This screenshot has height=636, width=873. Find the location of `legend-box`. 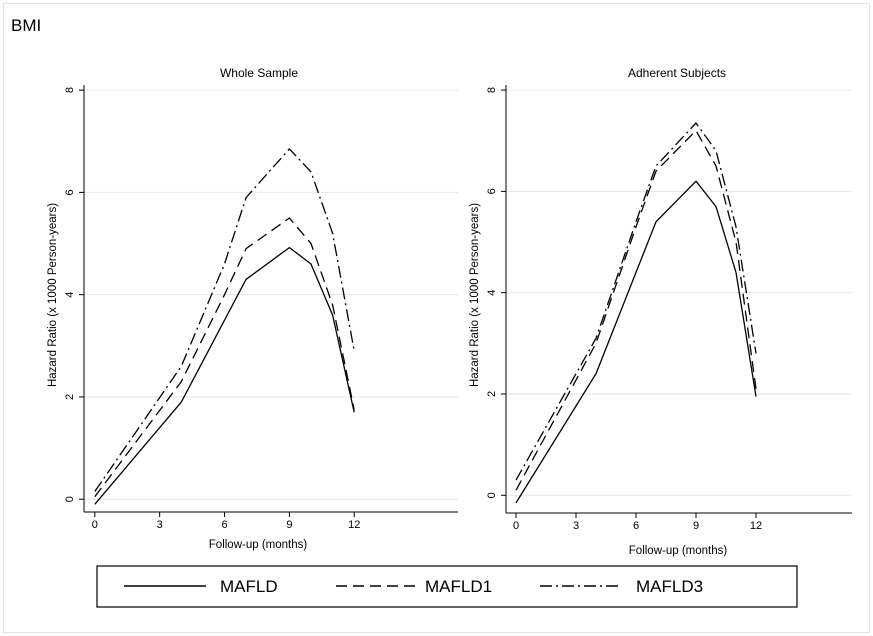

legend-box is located at coordinates (447, 586).